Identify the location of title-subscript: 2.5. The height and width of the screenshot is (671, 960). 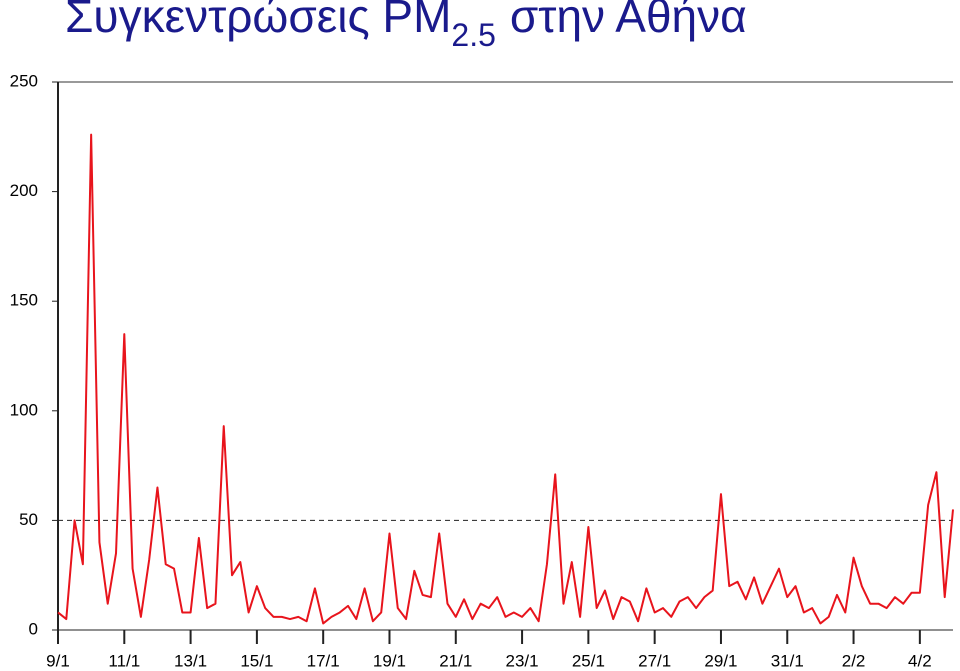
(473, 35).